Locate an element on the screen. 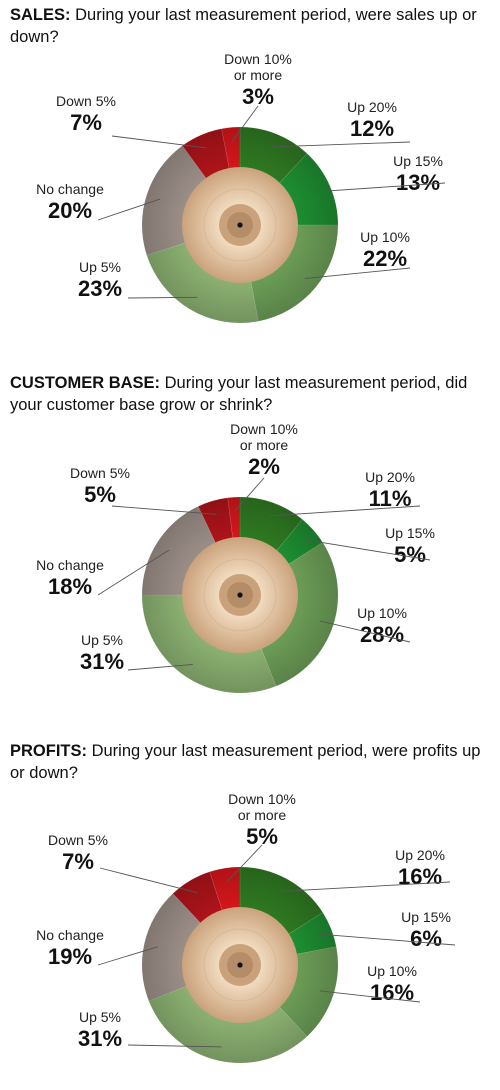  slice-label-up-15: Up 15%6% is located at coordinates (426, 930).